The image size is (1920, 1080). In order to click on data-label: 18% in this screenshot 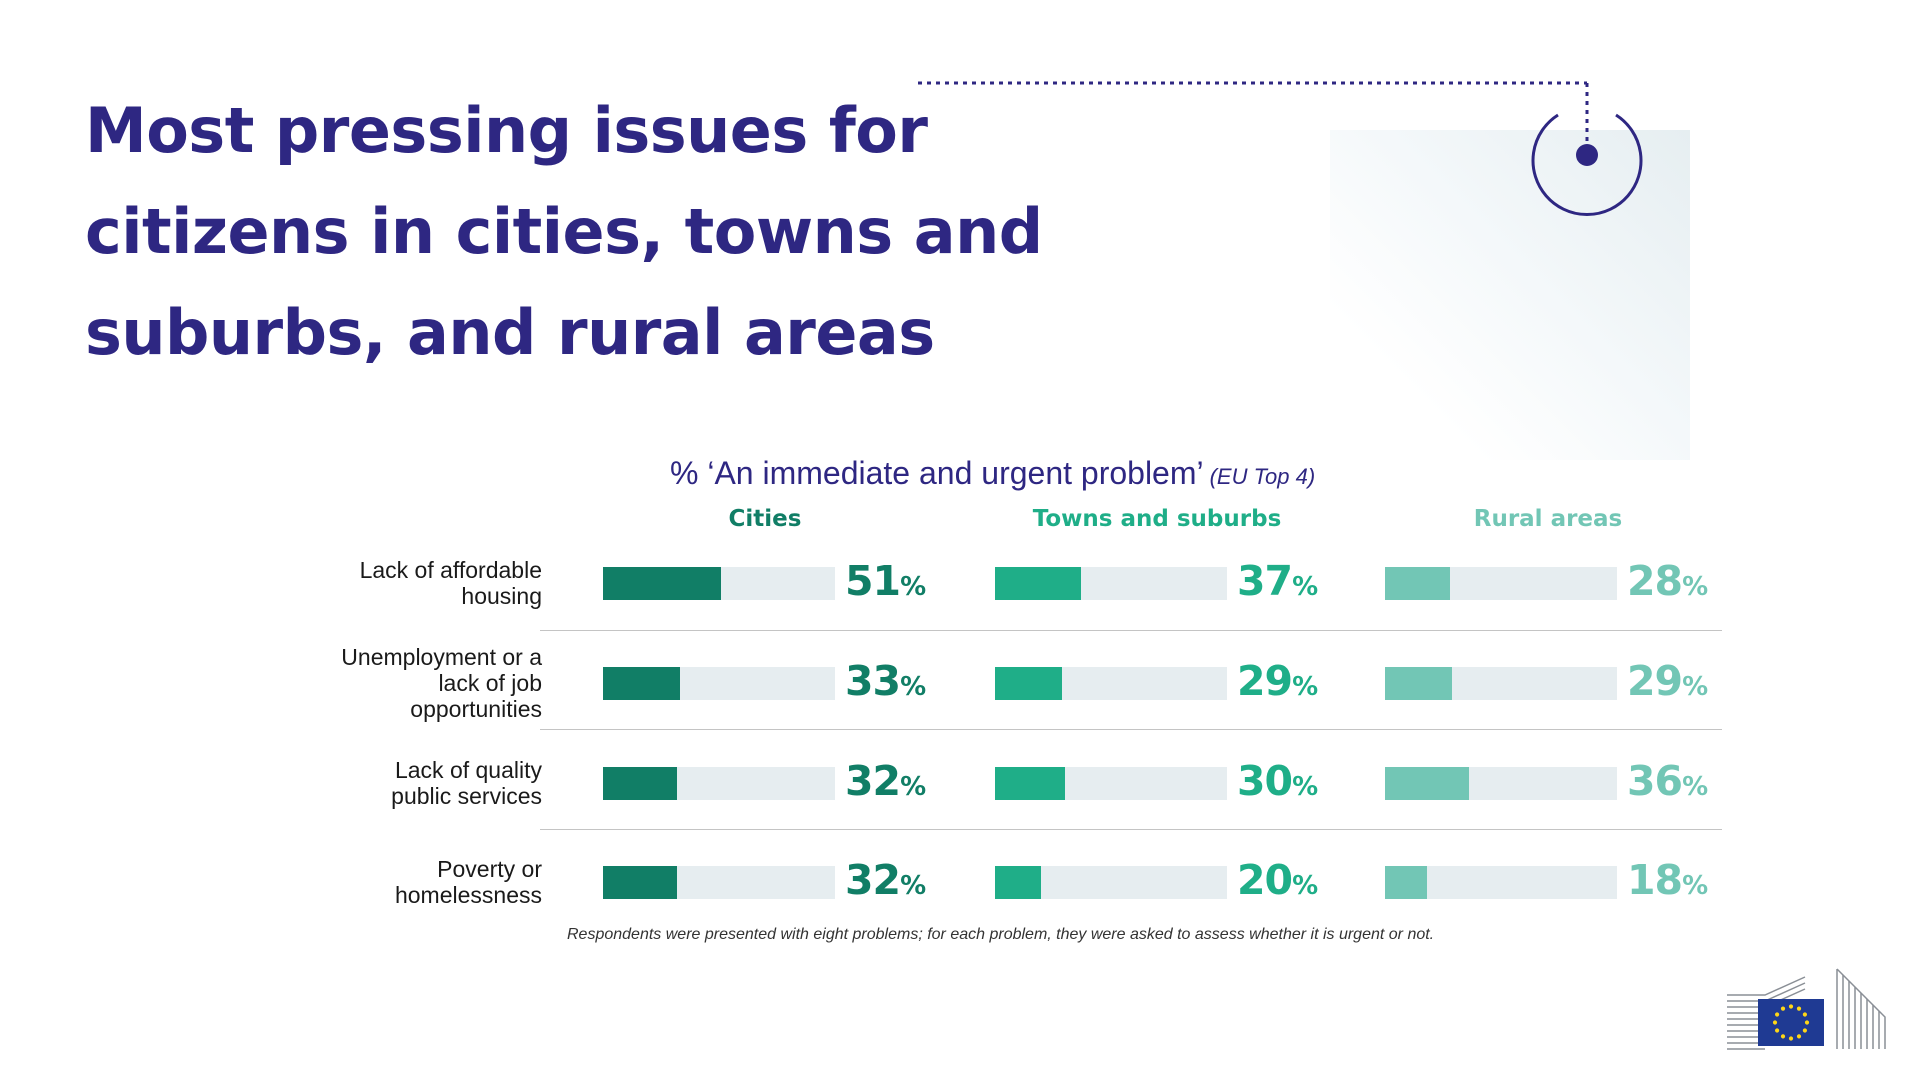, I will do `click(1668, 880)`.